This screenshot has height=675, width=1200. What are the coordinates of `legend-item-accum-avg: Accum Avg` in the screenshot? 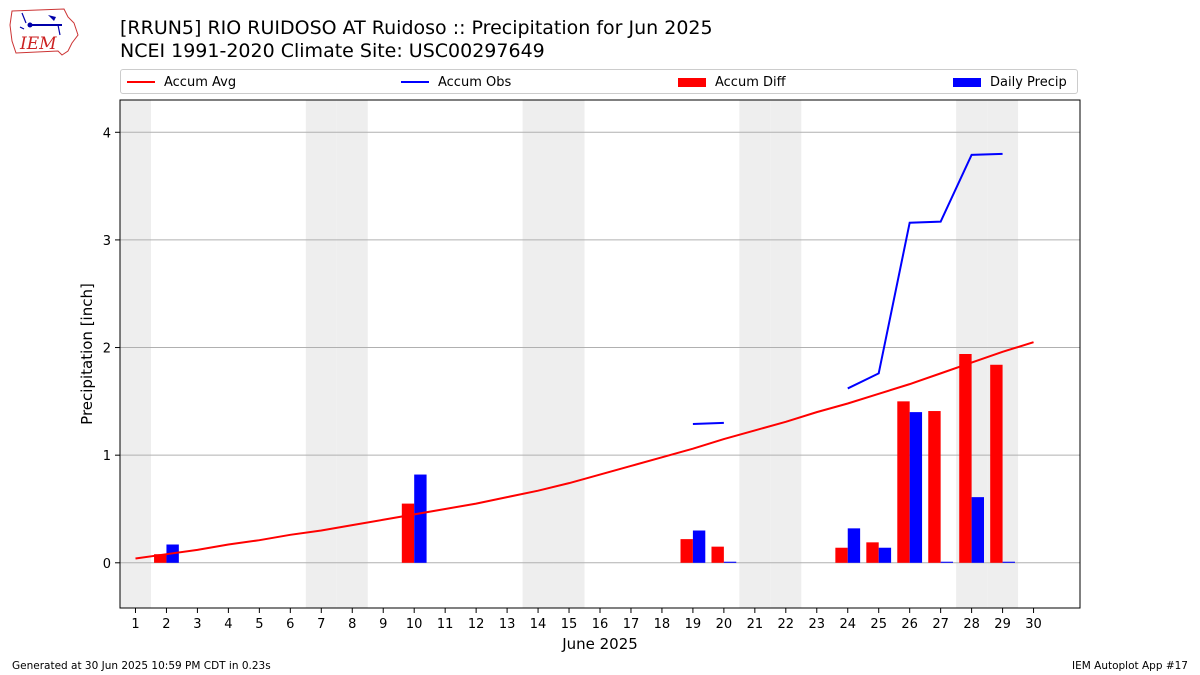 It's located at (181, 82).